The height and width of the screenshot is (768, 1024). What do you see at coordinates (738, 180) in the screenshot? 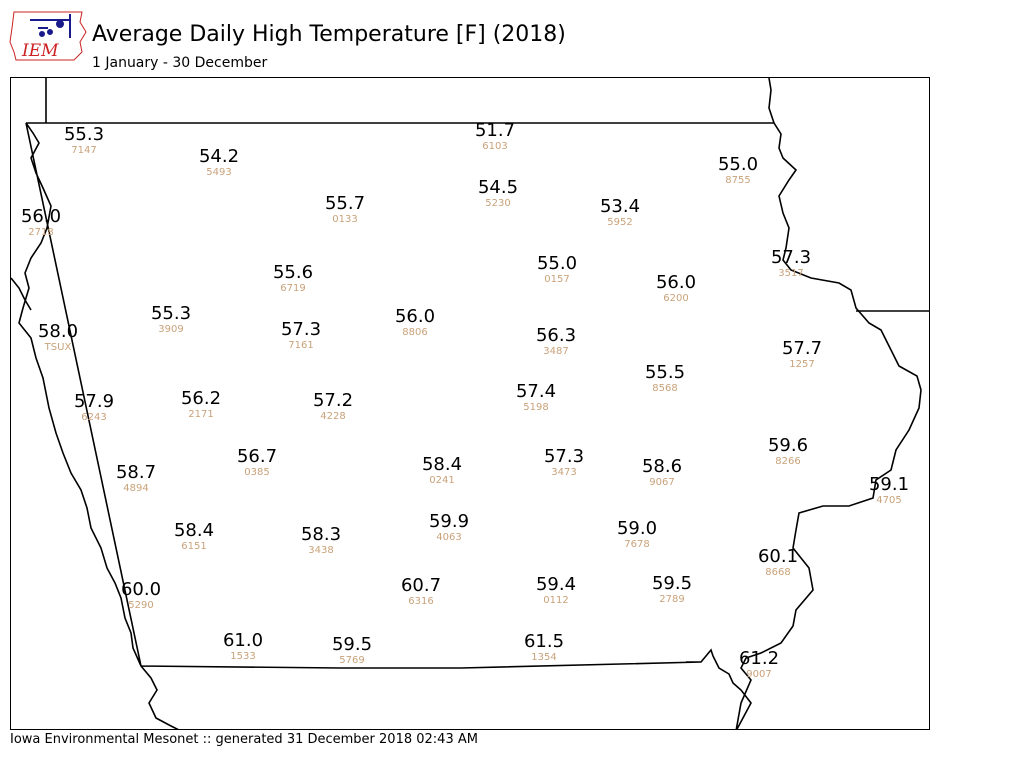
I see `station-id: 8755` at bounding box center [738, 180].